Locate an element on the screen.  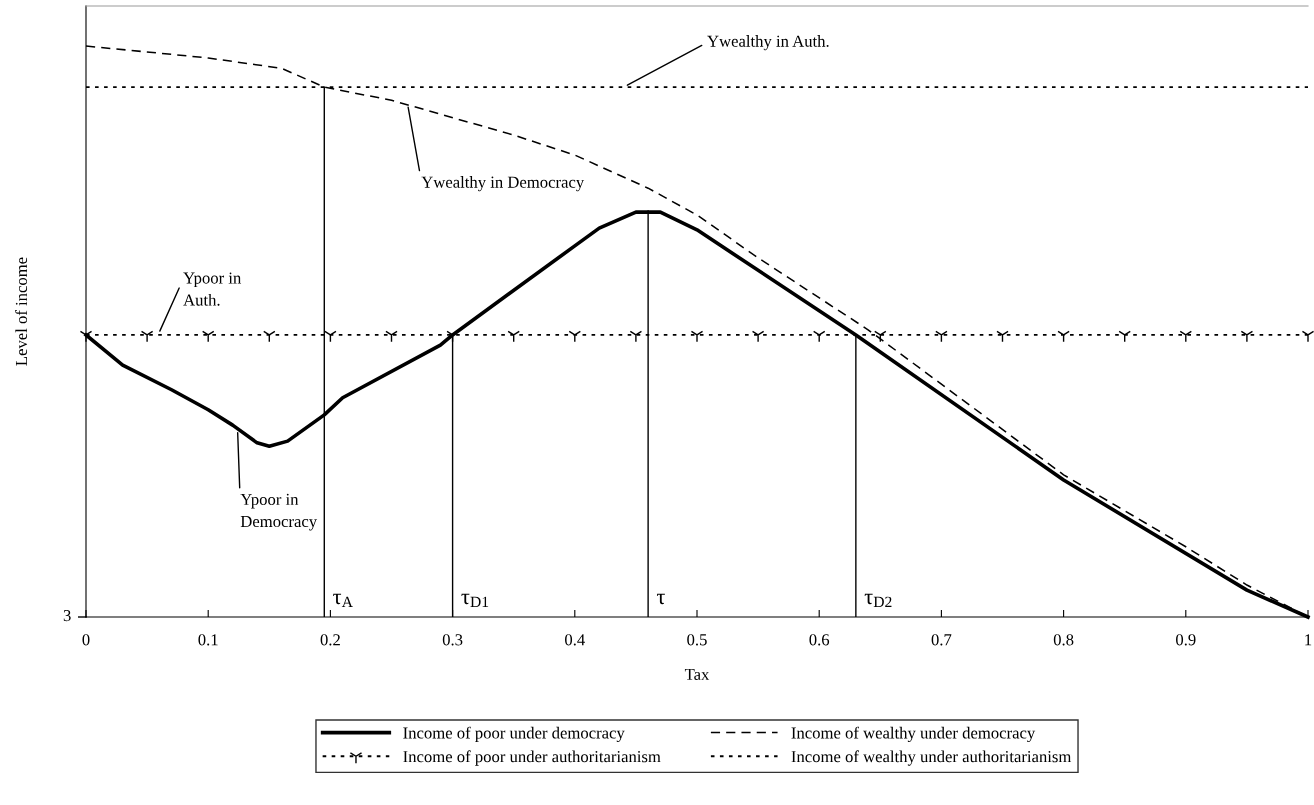
annotation: τ is located at coordinates (660, 599).